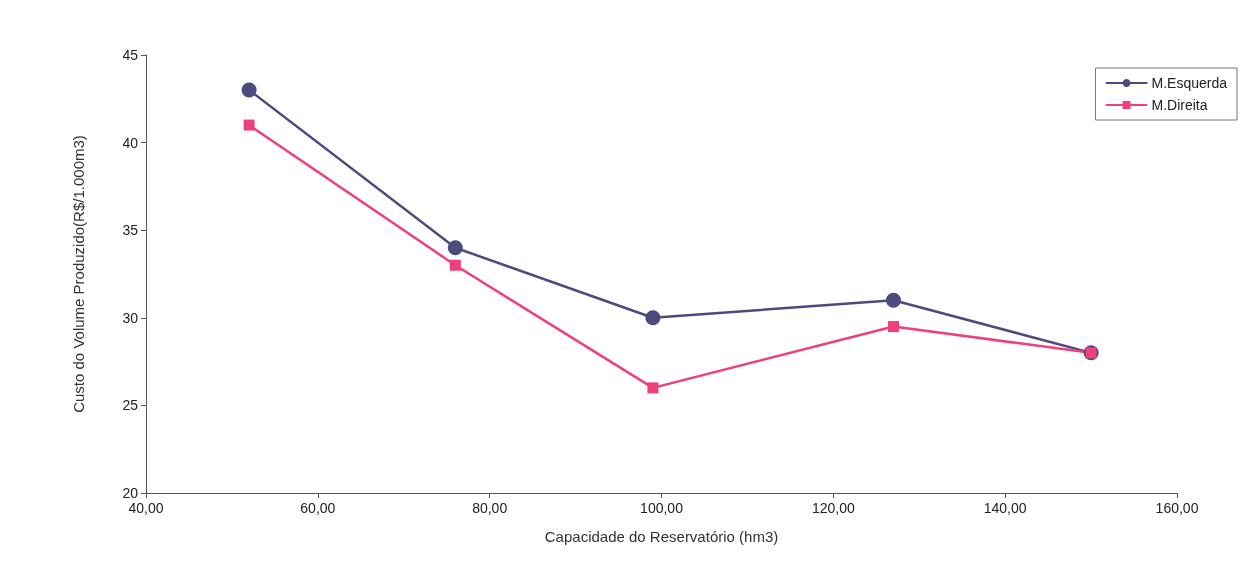 The width and height of the screenshot is (1257, 571). What do you see at coordinates (1005, 508) in the screenshot?
I see `x-tick-label: 140,00` at bounding box center [1005, 508].